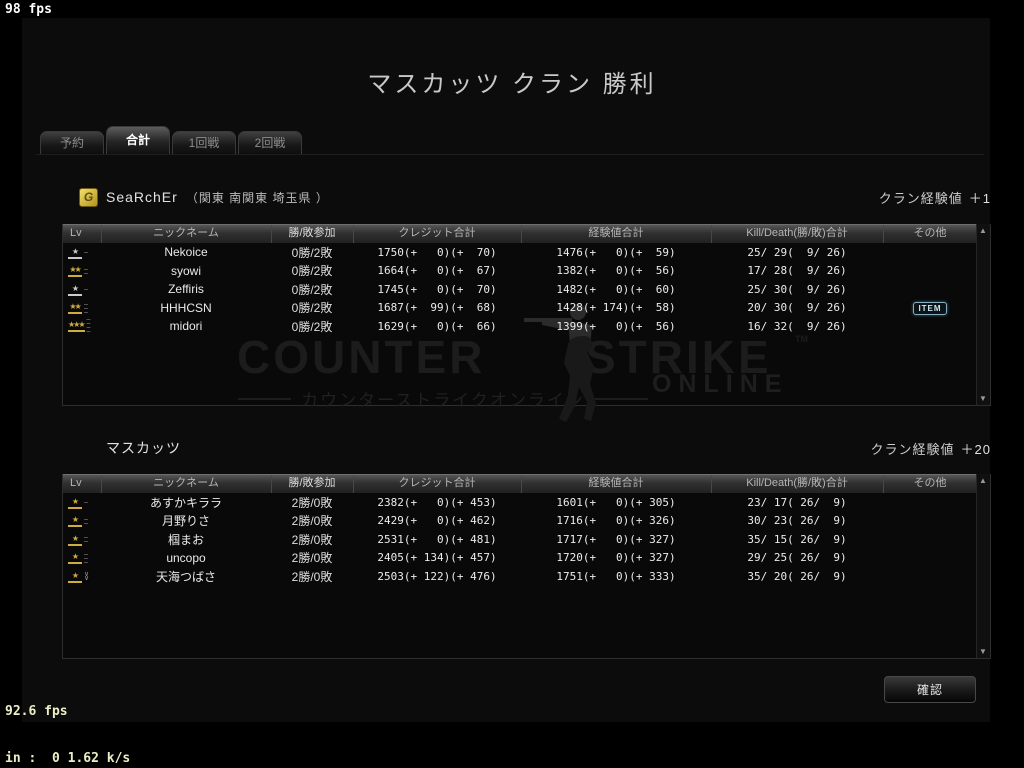 Image resolution: width=1024 pixels, height=768 pixels. I want to click on rank-dashes-icon: ∨ ∨, so click(87, 577).